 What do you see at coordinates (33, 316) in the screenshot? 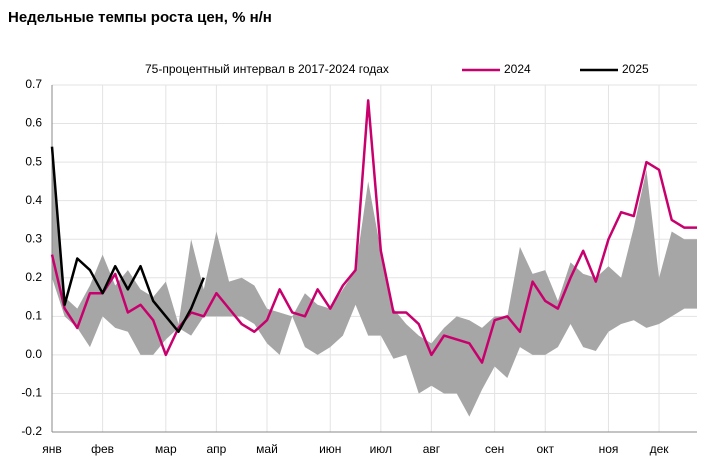
I see `y-tick-label: 0.1` at bounding box center [33, 316].